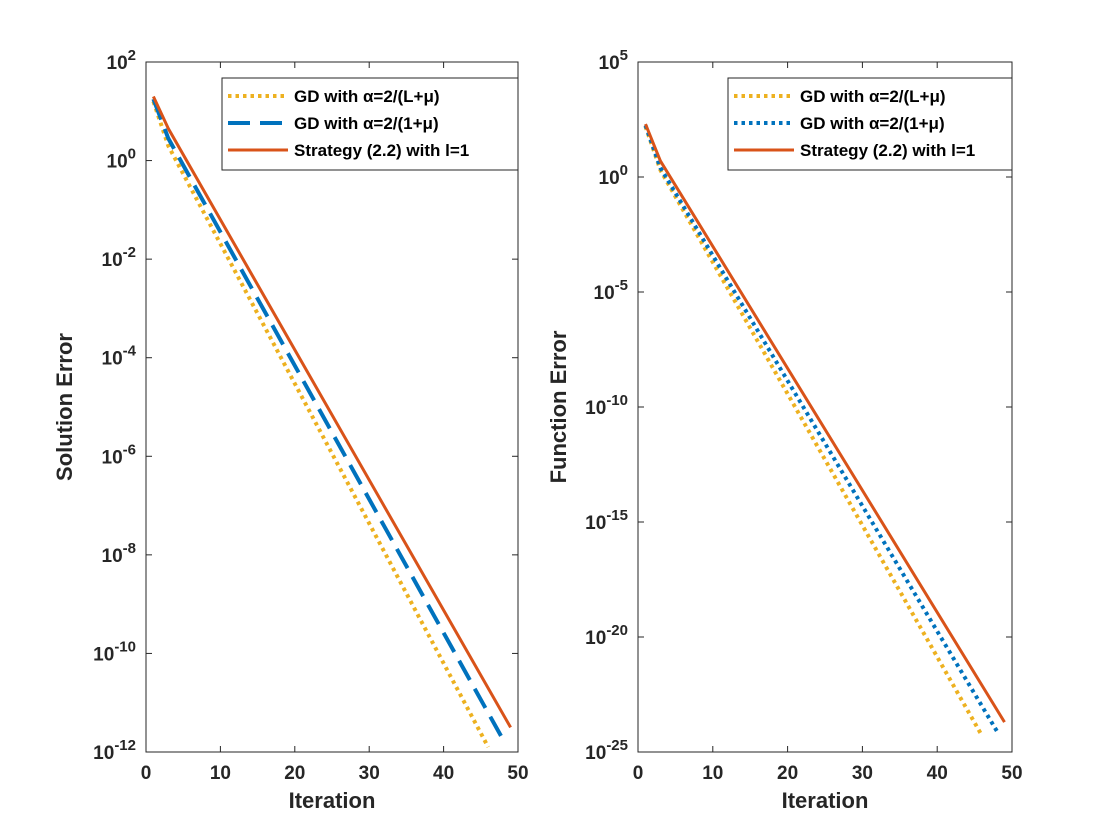  Describe the element at coordinates (621, 285) in the screenshot. I see `y-tick-exponent: -5` at that location.